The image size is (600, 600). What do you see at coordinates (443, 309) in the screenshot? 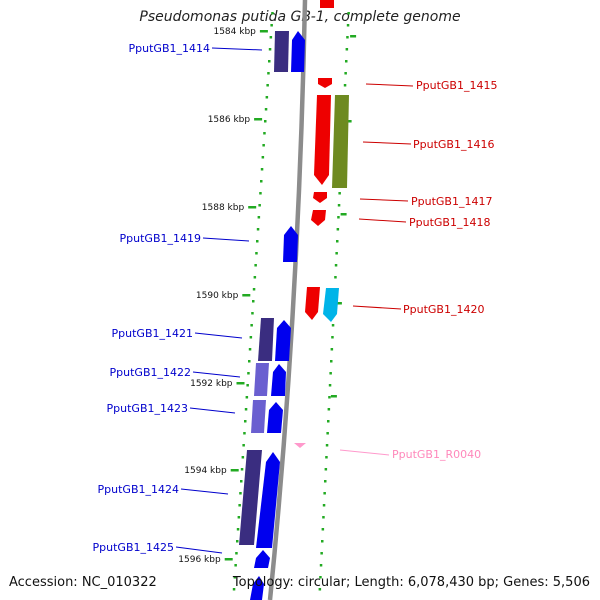
I see `gene-label-PputGB1_1420: PputGB1_1420` at bounding box center [443, 309].